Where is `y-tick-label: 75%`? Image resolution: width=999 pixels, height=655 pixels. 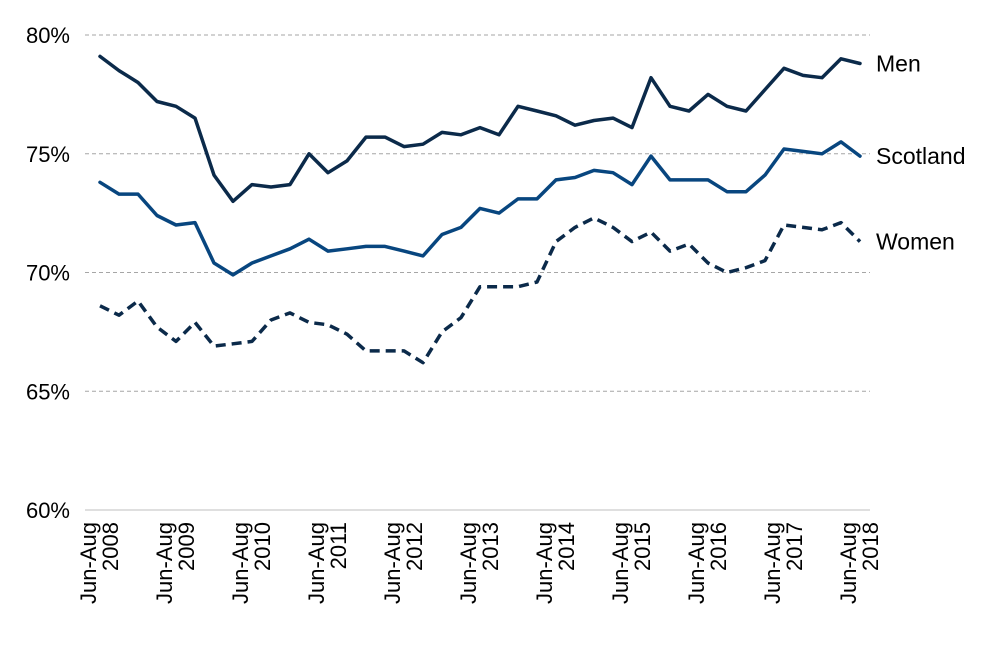
y-tick-label: 75% is located at coordinates (48, 154).